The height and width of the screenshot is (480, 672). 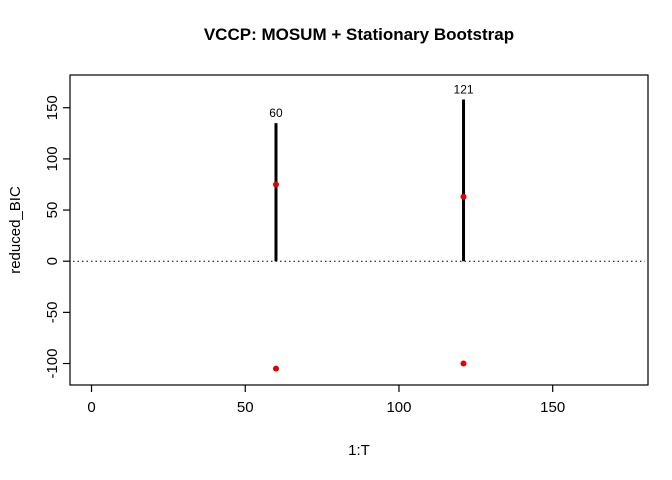 I want to click on y-tick-label: -50, so click(x=52, y=313).